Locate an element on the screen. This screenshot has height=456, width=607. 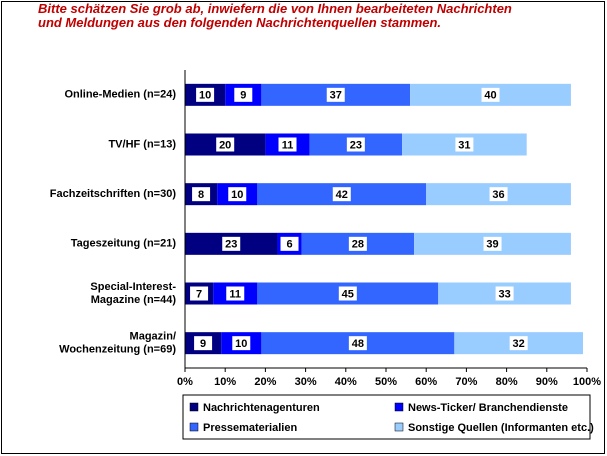
x-tick-label: 70% is located at coordinates (466, 382).